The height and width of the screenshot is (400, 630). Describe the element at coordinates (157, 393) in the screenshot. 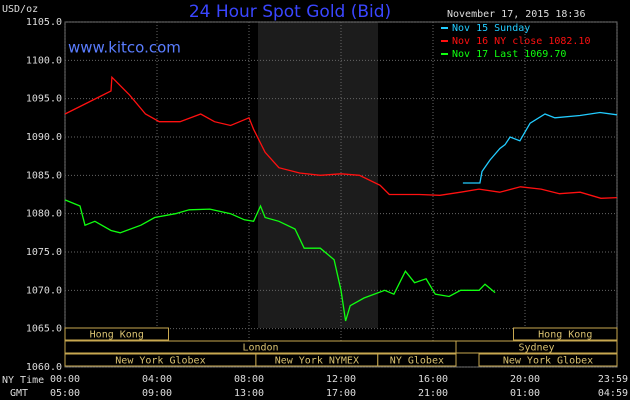

I see `x-tick-label: 09:00` at that location.